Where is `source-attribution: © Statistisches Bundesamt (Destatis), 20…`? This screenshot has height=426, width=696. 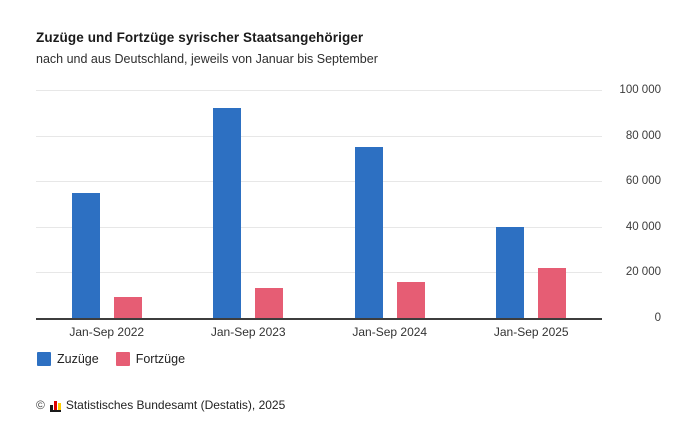
source-attribution: © Statistisches Bundesamt (Destatis), 20… is located at coordinates (160, 405).